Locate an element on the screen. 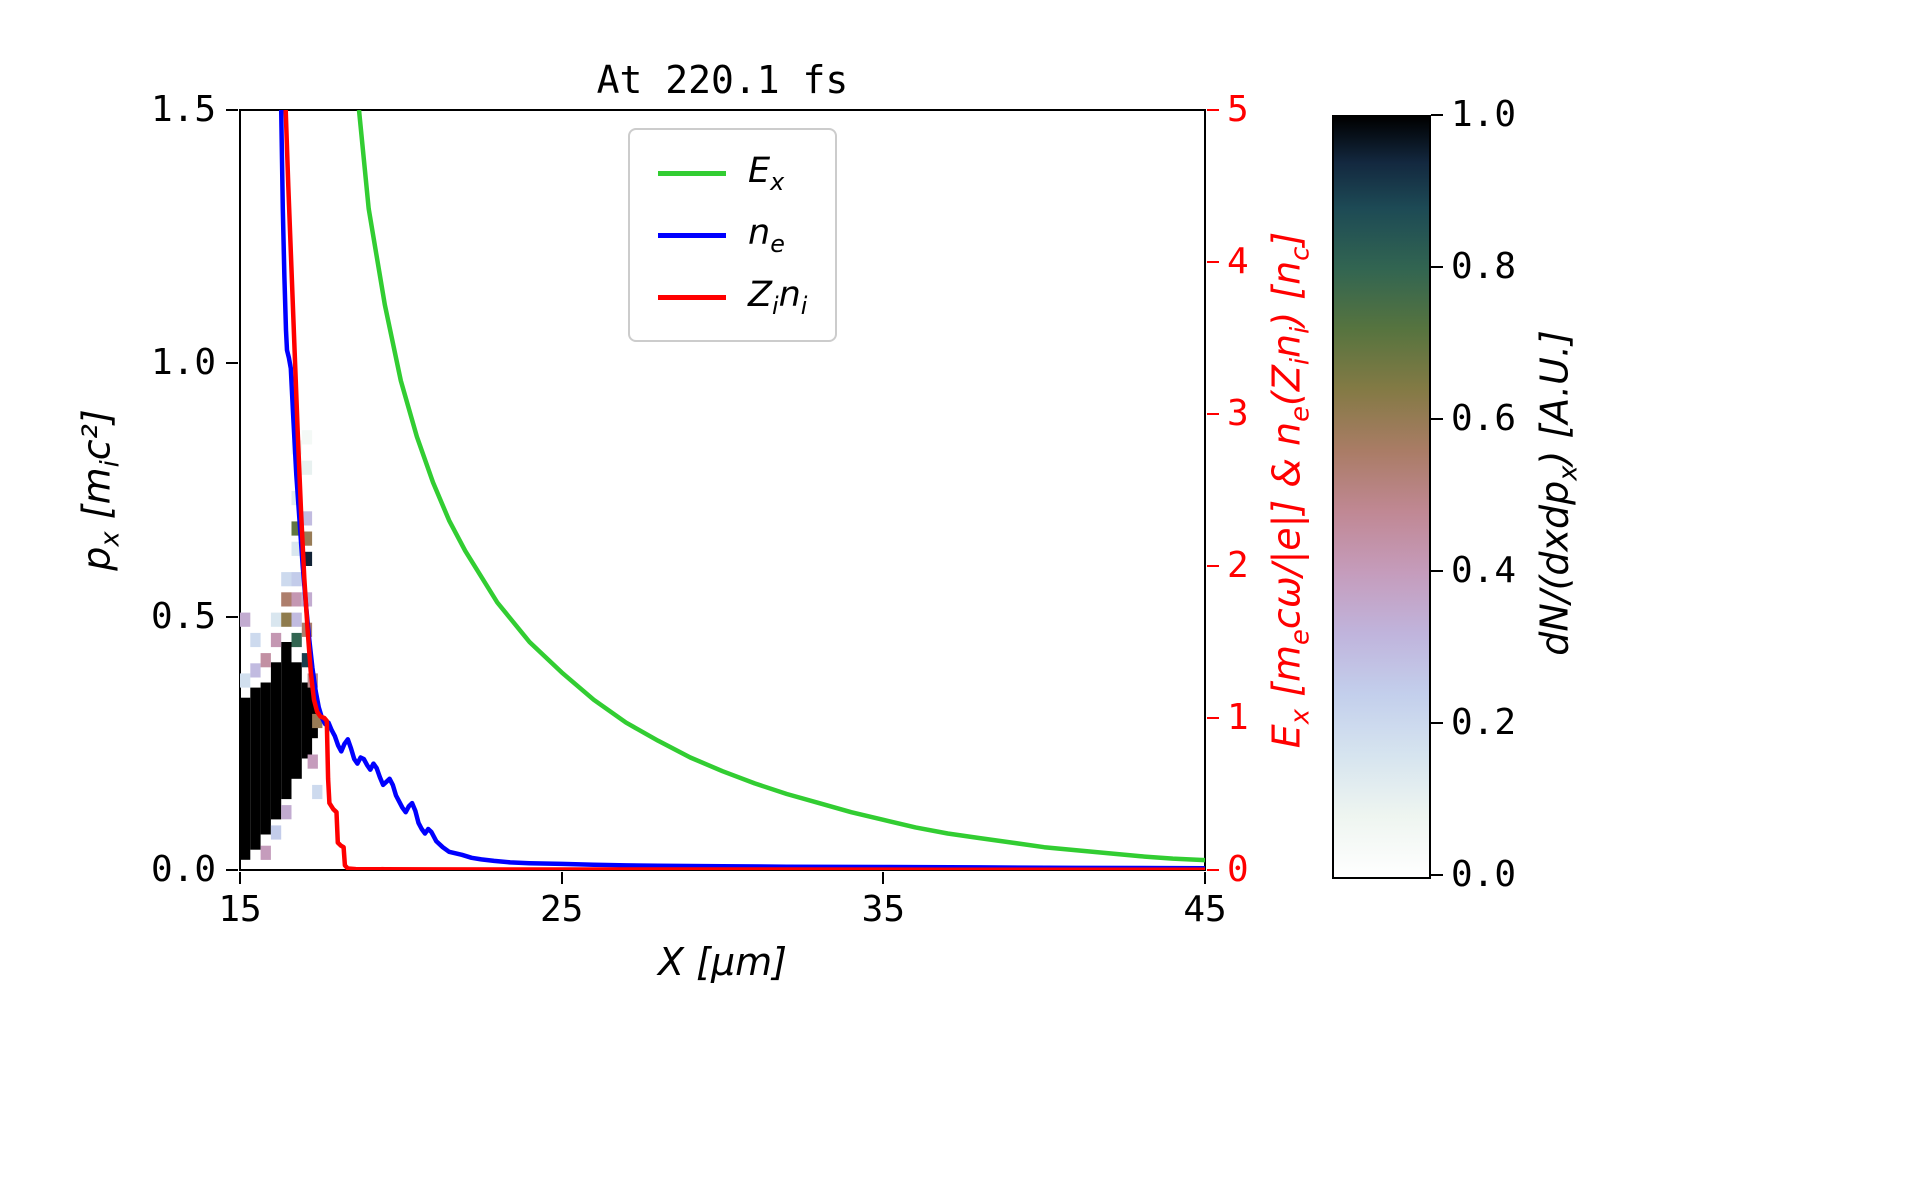 Image resolution: width=1920 pixels, height=1200 pixels. colorbar is located at coordinates (1381, 497).